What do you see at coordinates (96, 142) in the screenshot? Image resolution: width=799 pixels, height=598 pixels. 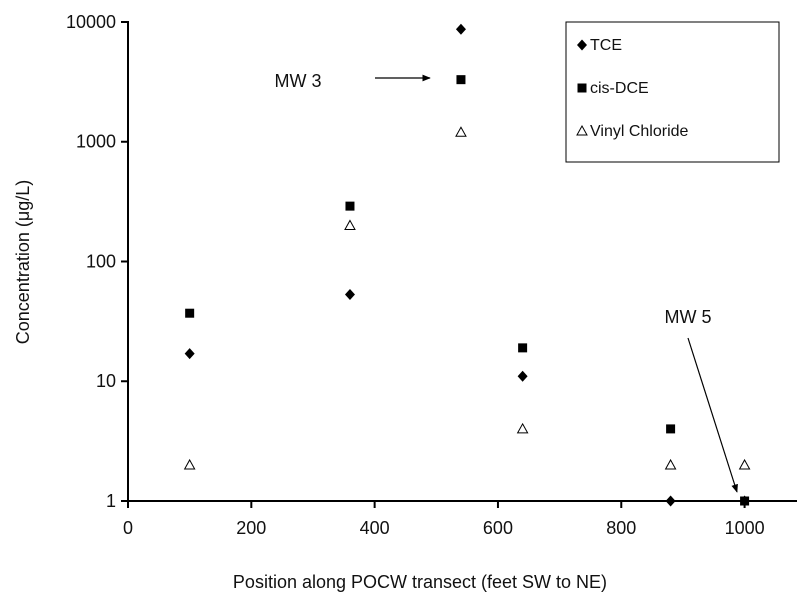 I see `y-tick-label: 1000` at bounding box center [96, 142].